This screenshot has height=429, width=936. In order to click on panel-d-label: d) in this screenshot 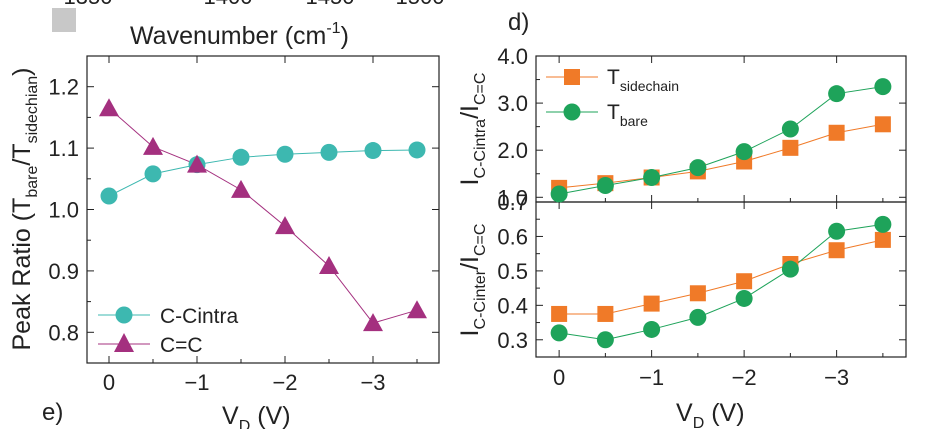, I will do `click(518, 22)`.